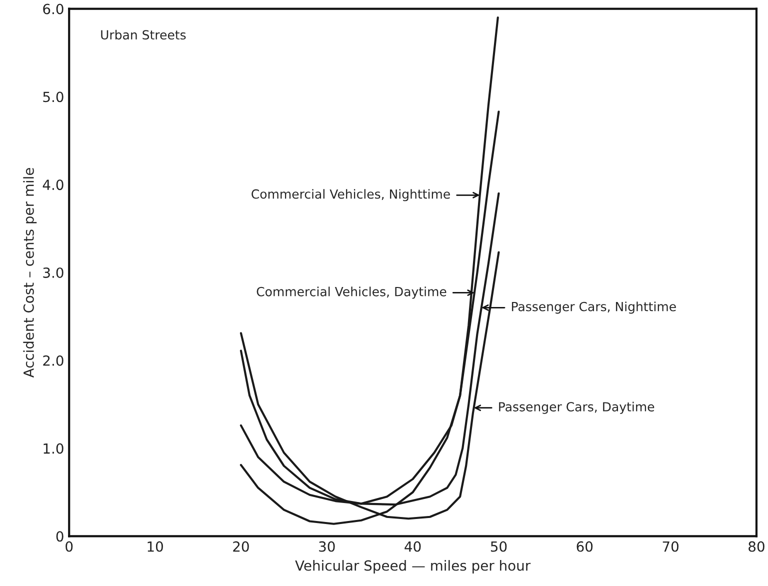  Describe the element at coordinates (584, 546) in the screenshot. I see `x-tick-label: 60` at that location.